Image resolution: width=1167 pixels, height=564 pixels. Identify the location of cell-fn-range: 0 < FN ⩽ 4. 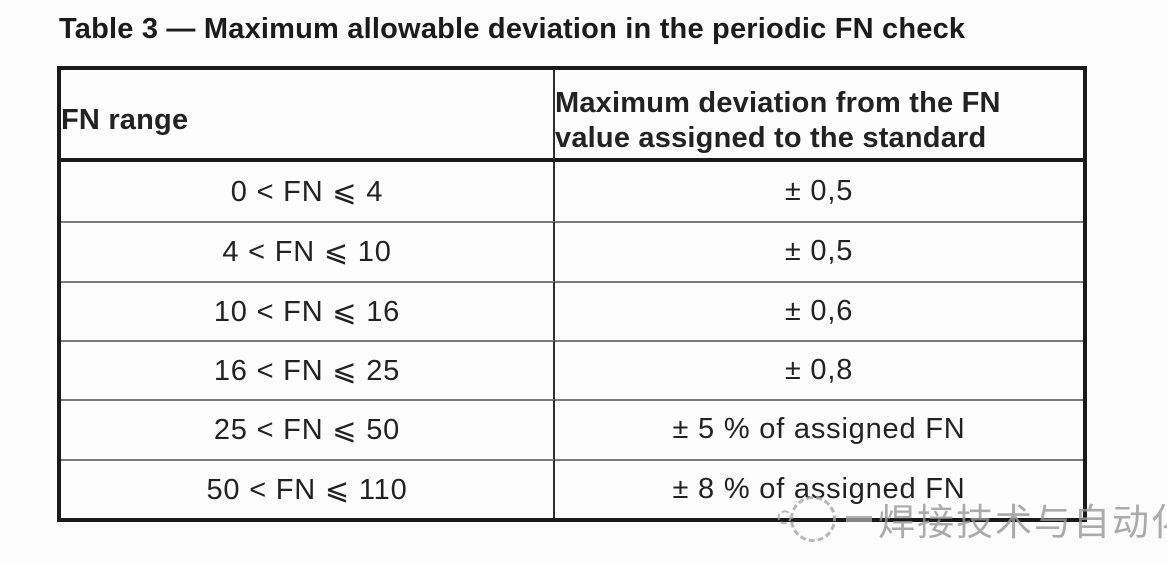
(308, 192).